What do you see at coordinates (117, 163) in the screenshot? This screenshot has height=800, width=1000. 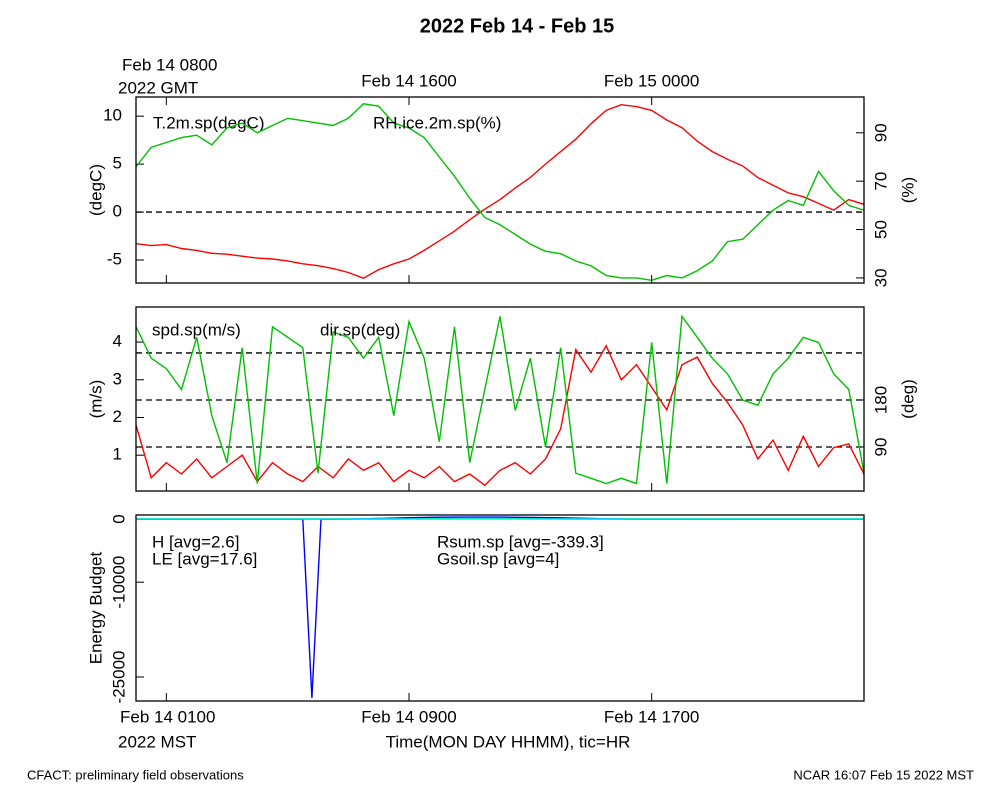 I see `y-tick-label: 5` at bounding box center [117, 163].